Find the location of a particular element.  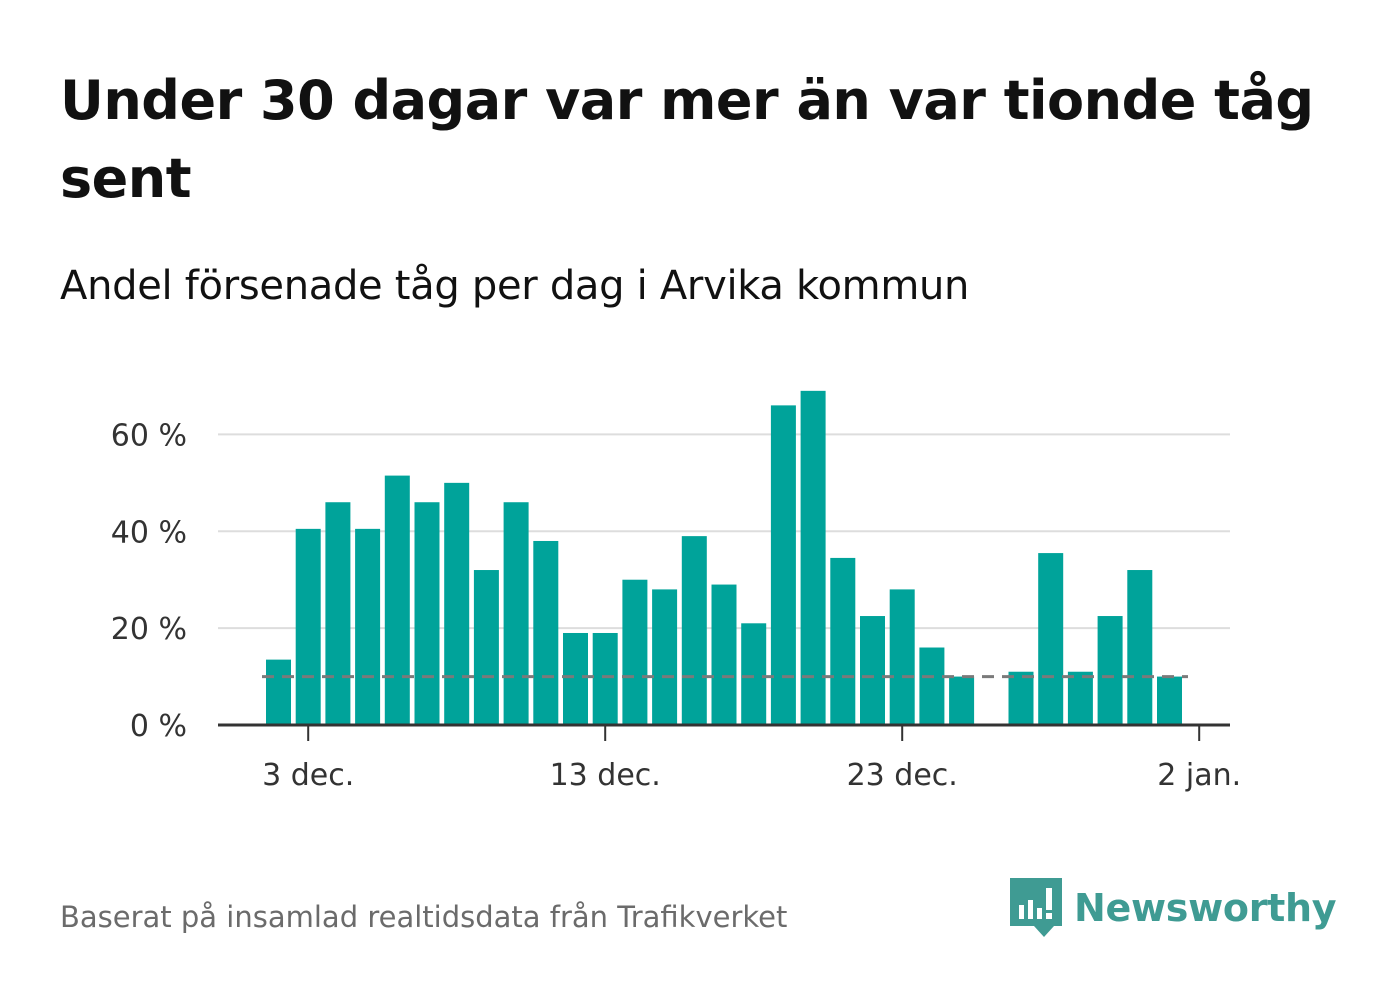

y-tick-label: 20 % is located at coordinates (149, 629).